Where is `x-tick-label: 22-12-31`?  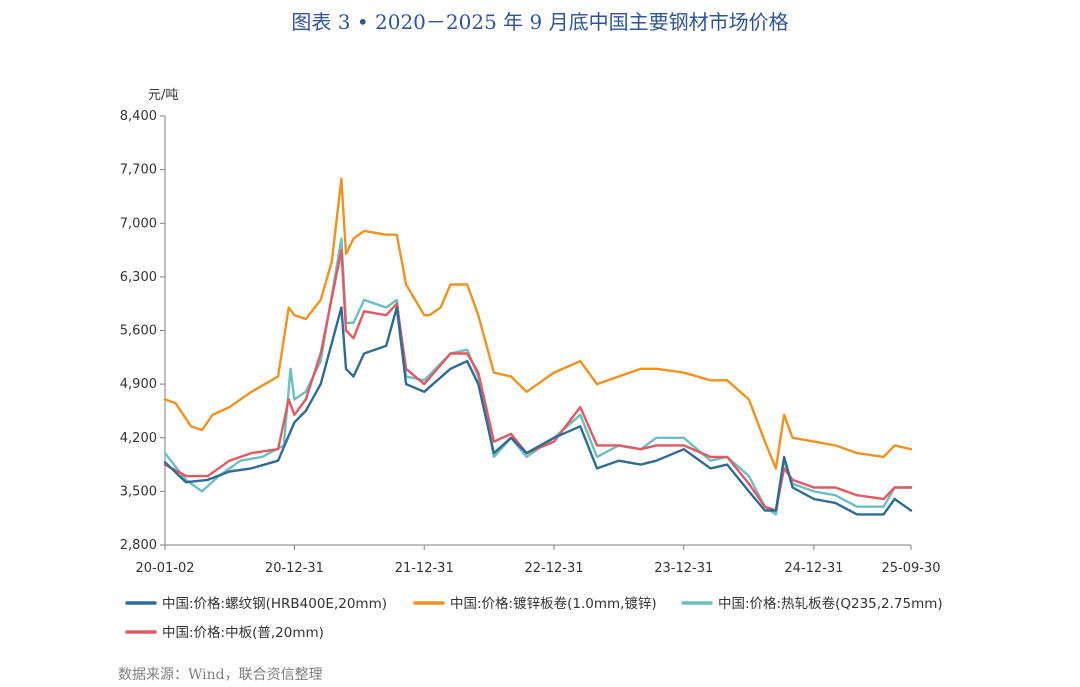
x-tick-label: 22-12-31 is located at coordinates (553, 568).